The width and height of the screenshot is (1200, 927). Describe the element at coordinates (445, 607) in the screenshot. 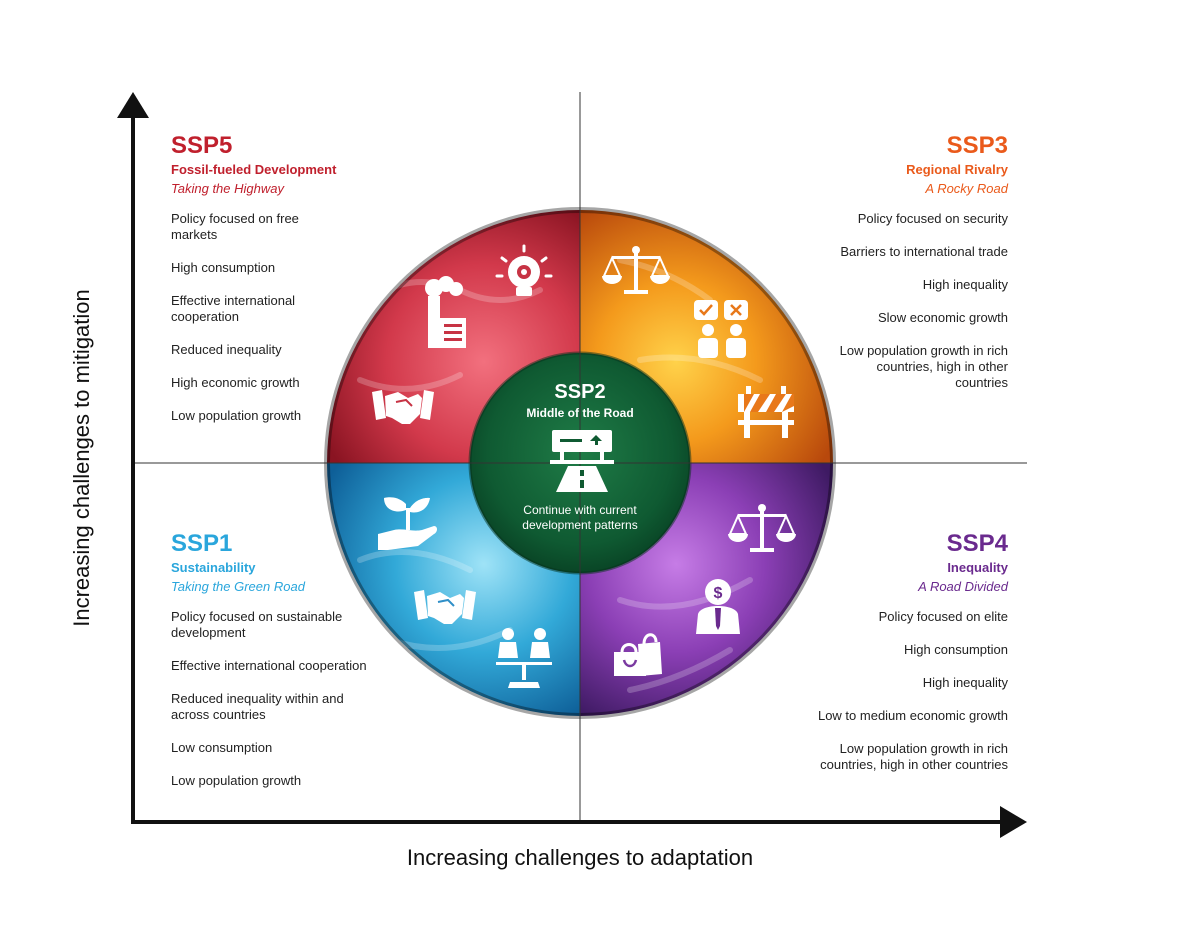

I see `handshake-icon` at that location.